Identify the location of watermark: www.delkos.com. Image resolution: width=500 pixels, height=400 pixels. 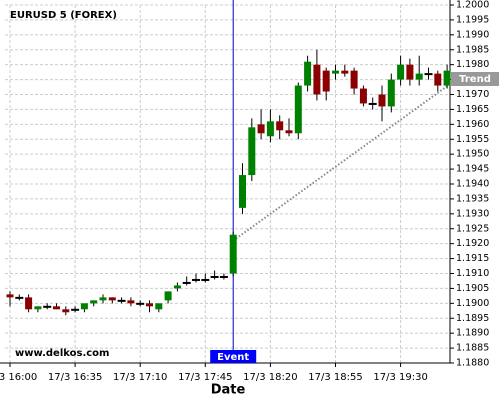
(62, 353).